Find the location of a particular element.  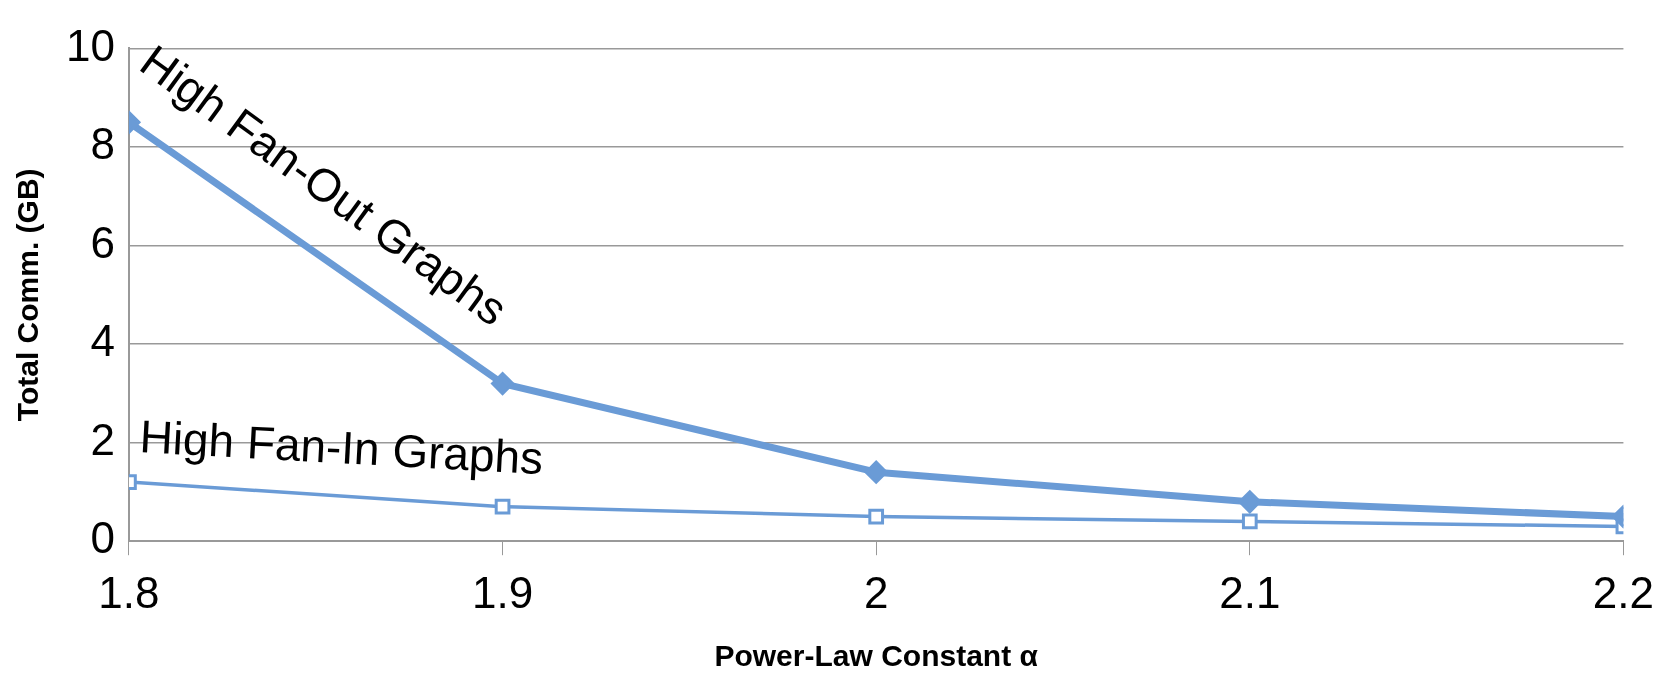

x-tick-label: 1.8 is located at coordinates (129, 592).